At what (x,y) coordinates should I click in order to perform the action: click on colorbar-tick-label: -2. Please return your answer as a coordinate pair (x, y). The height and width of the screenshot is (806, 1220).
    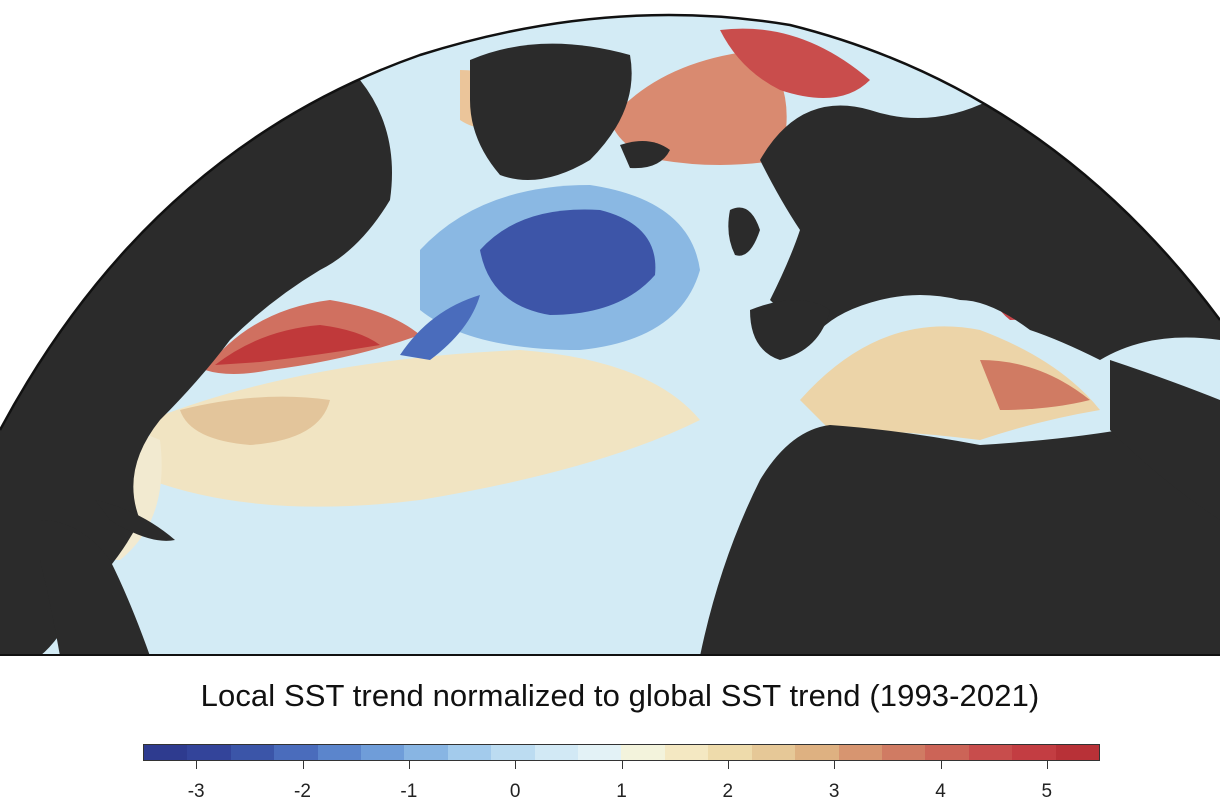
    Looking at the image, I should click on (302, 791).